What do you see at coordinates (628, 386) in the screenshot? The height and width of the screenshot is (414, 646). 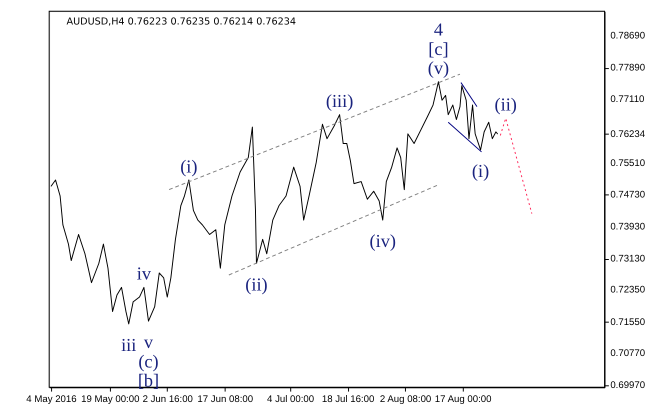 I see `y-tick-label: 0.69970` at bounding box center [628, 386].